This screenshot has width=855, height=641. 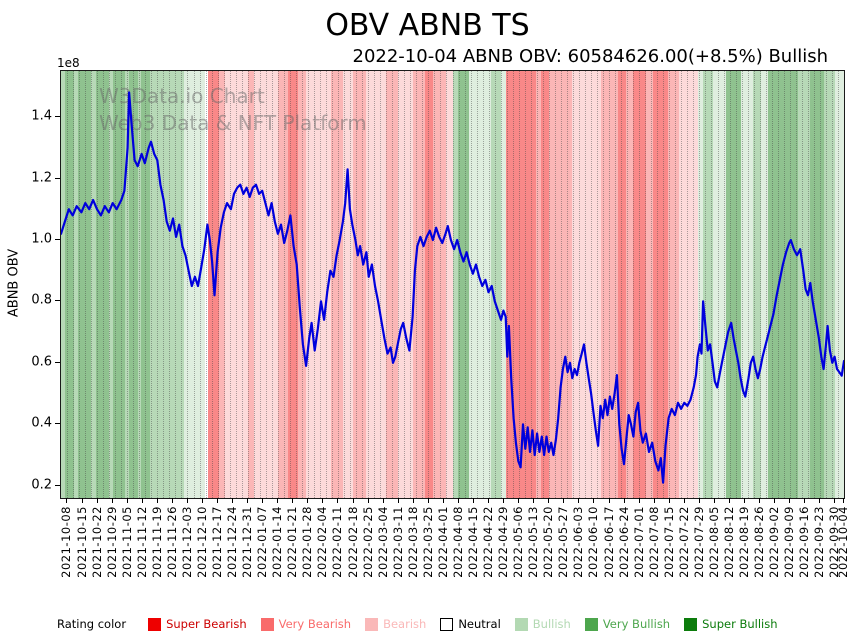 What do you see at coordinates (41, 116) in the screenshot?
I see `y-tick-label: 1.4` at bounding box center [41, 116].